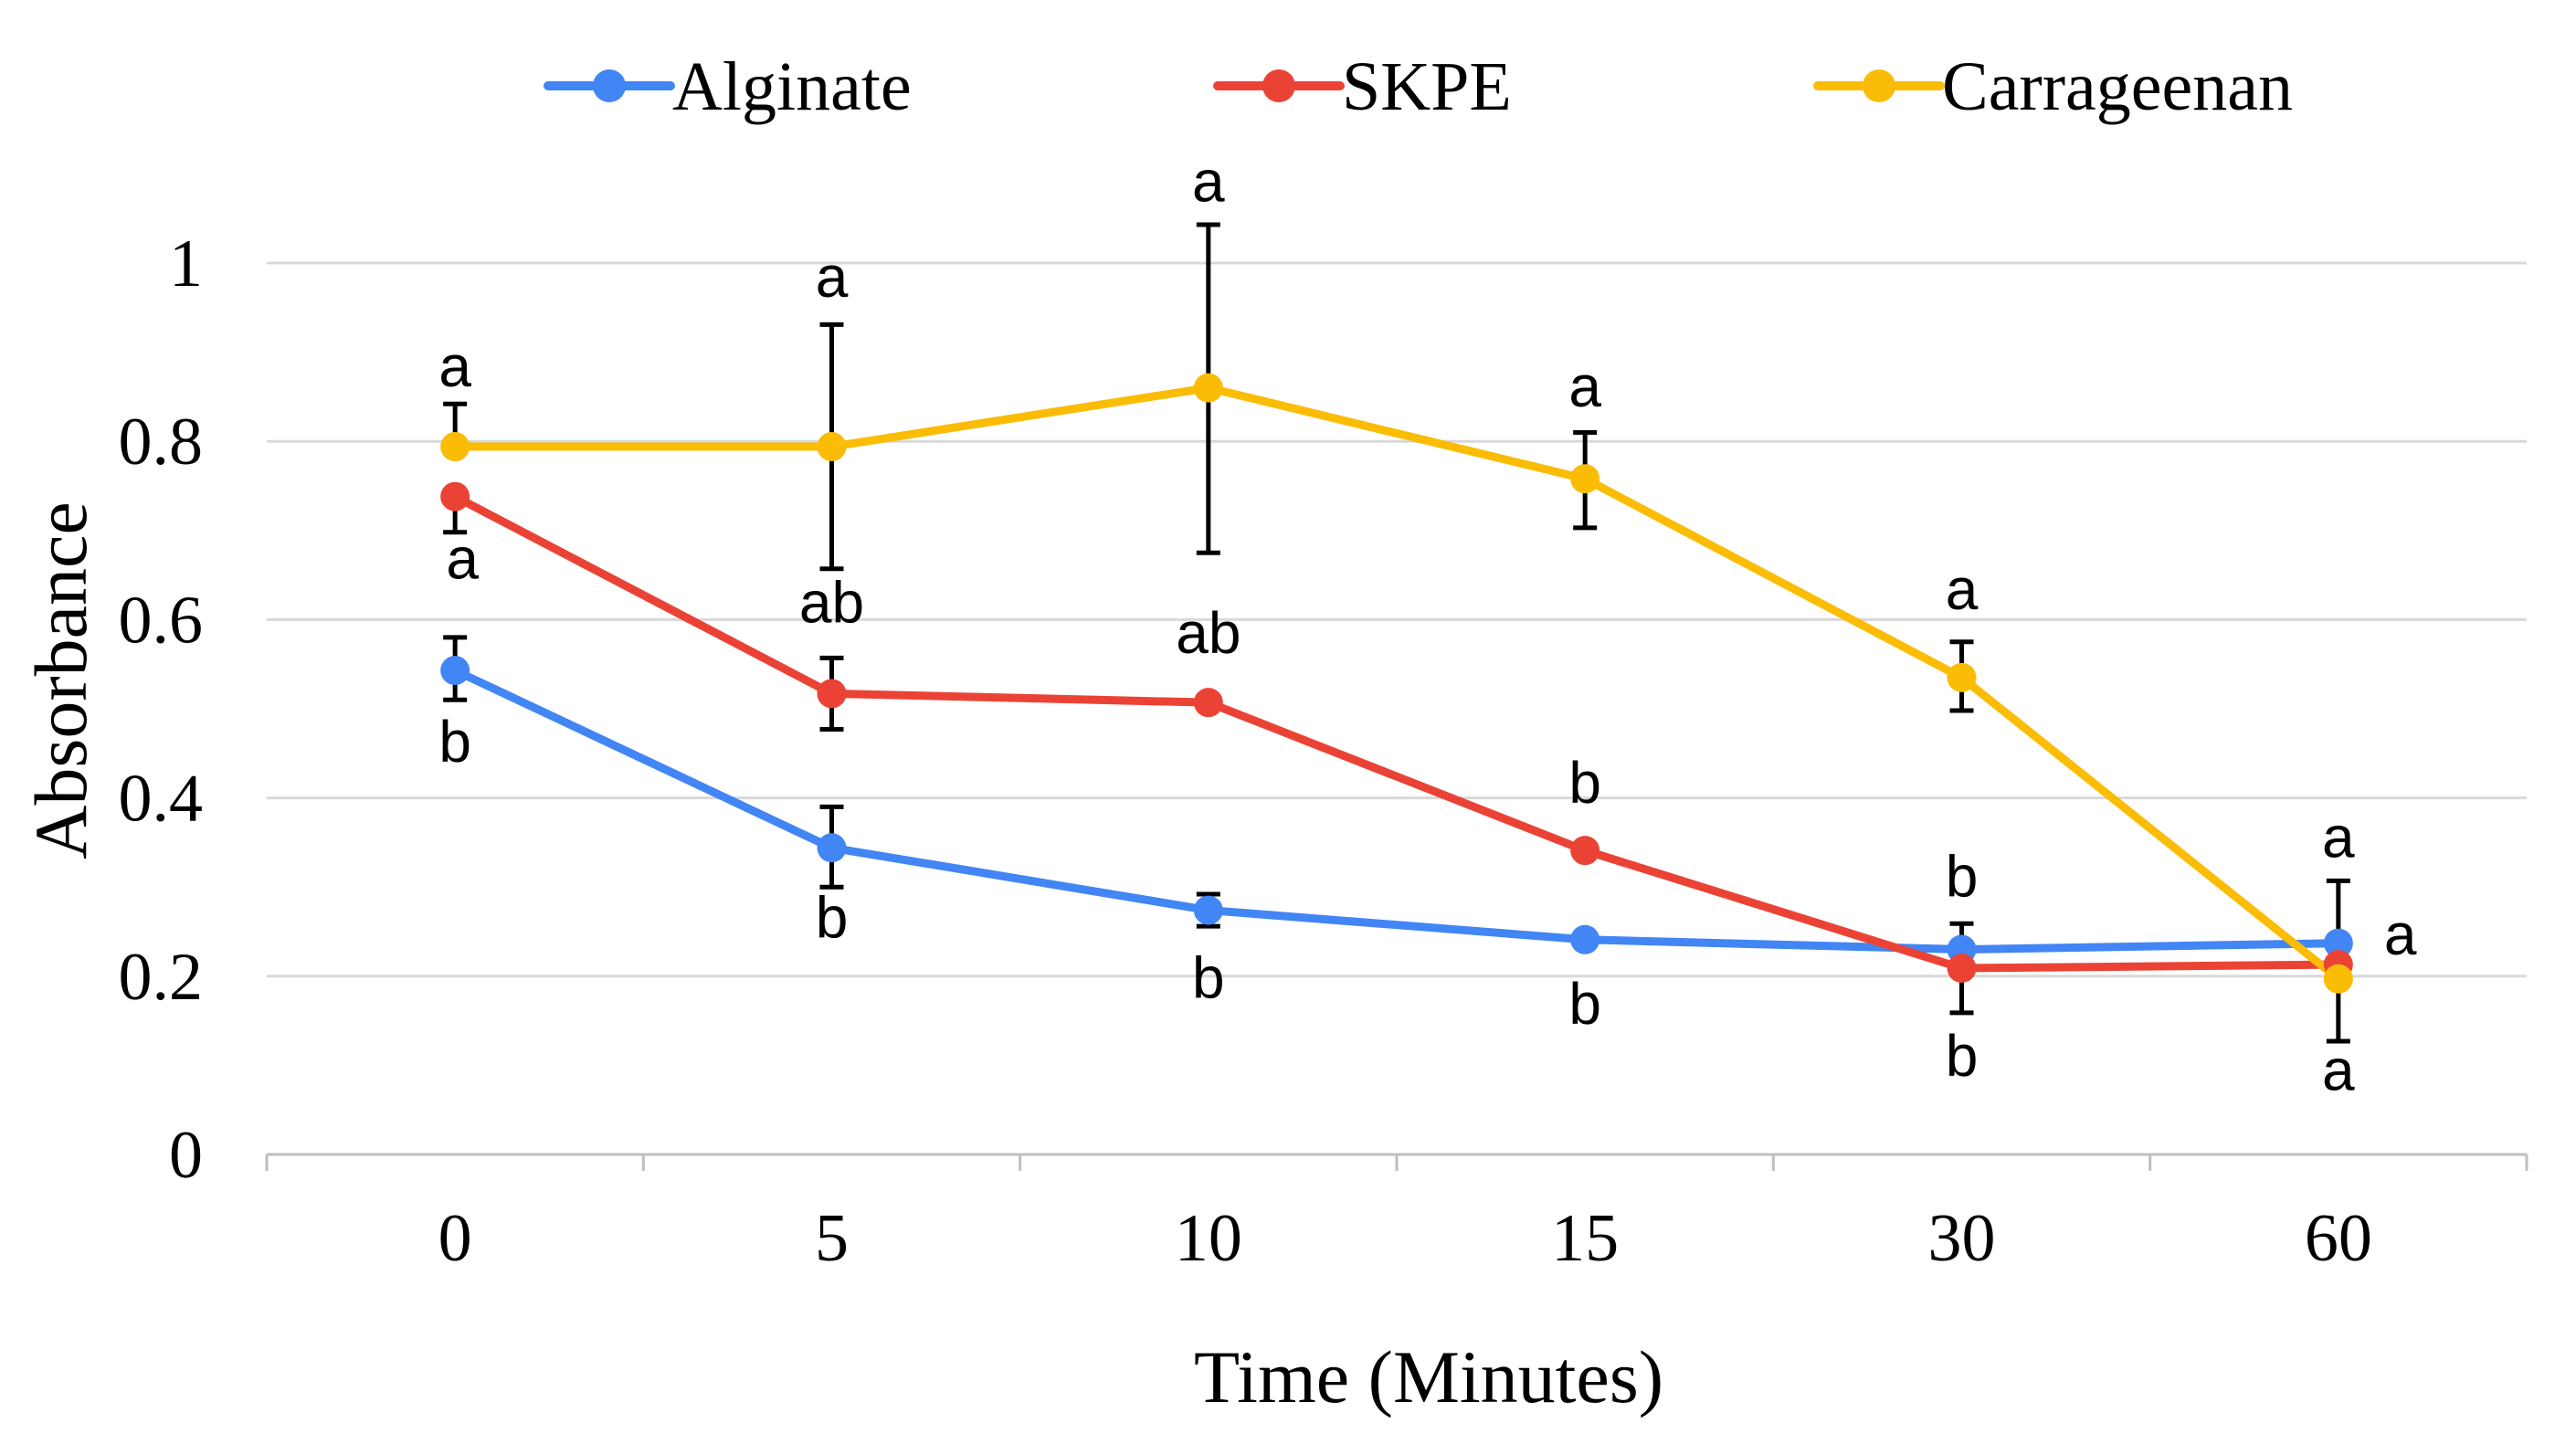 This screenshot has width=2576, height=1444. What do you see at coordinates (1208, 1238) in the screenshot?
I see `x-tick-label: 10` at bounding box center [1208, 1238].